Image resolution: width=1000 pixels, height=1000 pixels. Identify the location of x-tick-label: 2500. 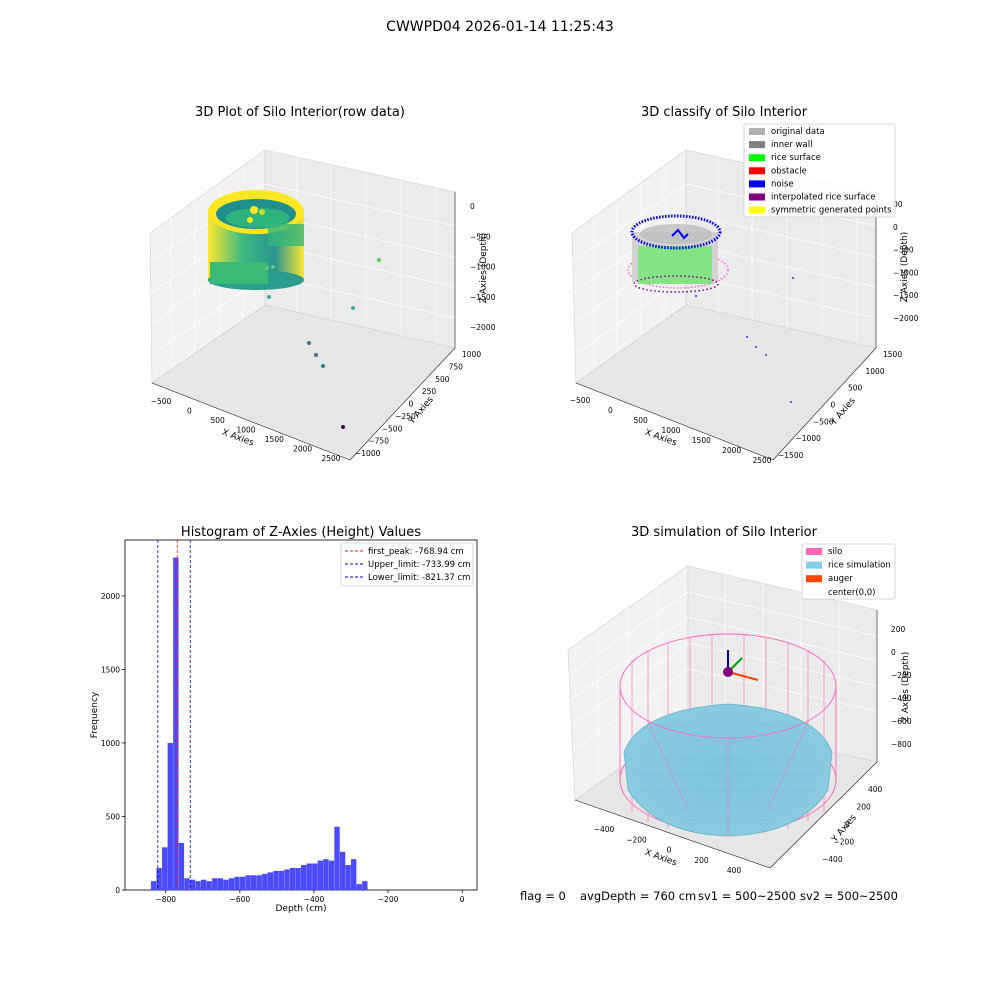
(761, 460).